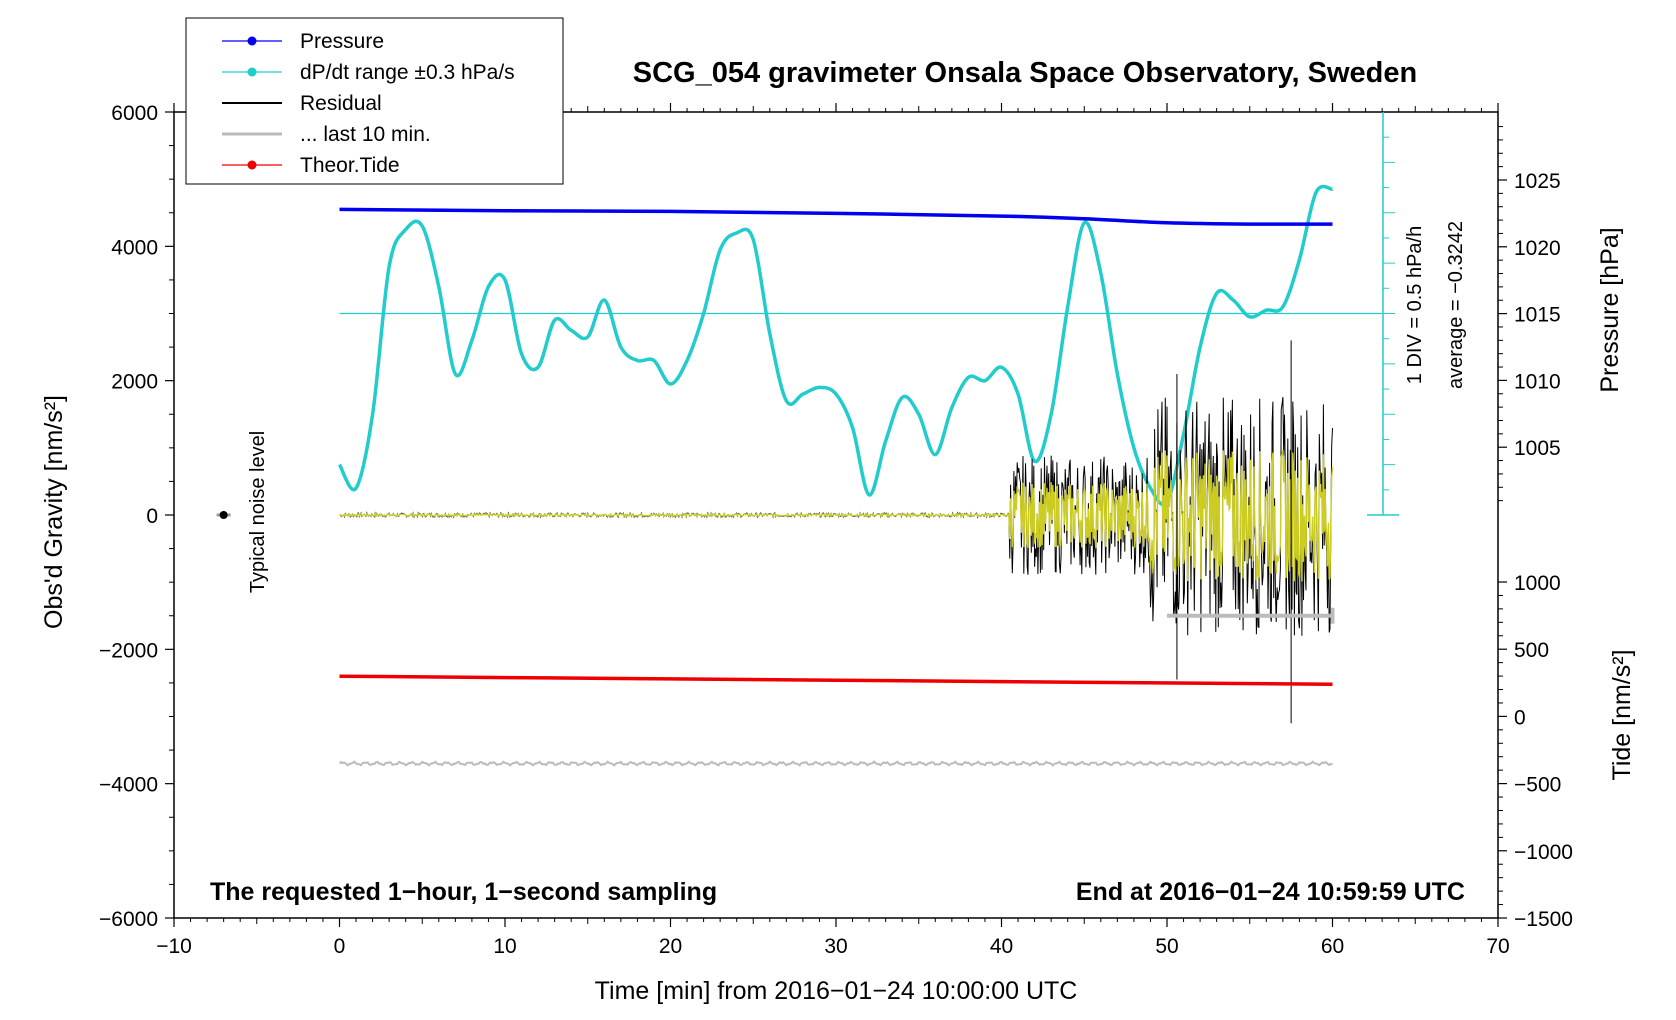 Image resolution: width=1676 pixels, height=1020 pixels. I want to click on legend-item-pressure: Pressure, so click(303, 41).